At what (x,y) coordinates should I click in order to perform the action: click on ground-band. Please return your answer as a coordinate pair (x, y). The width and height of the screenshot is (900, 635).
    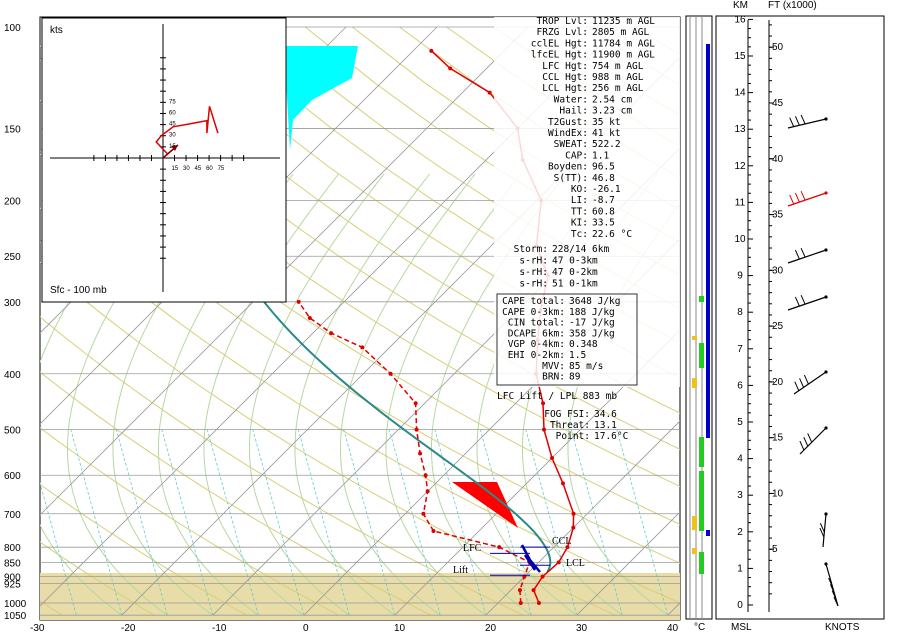
    Looking at the image, I should click on (360, 596).